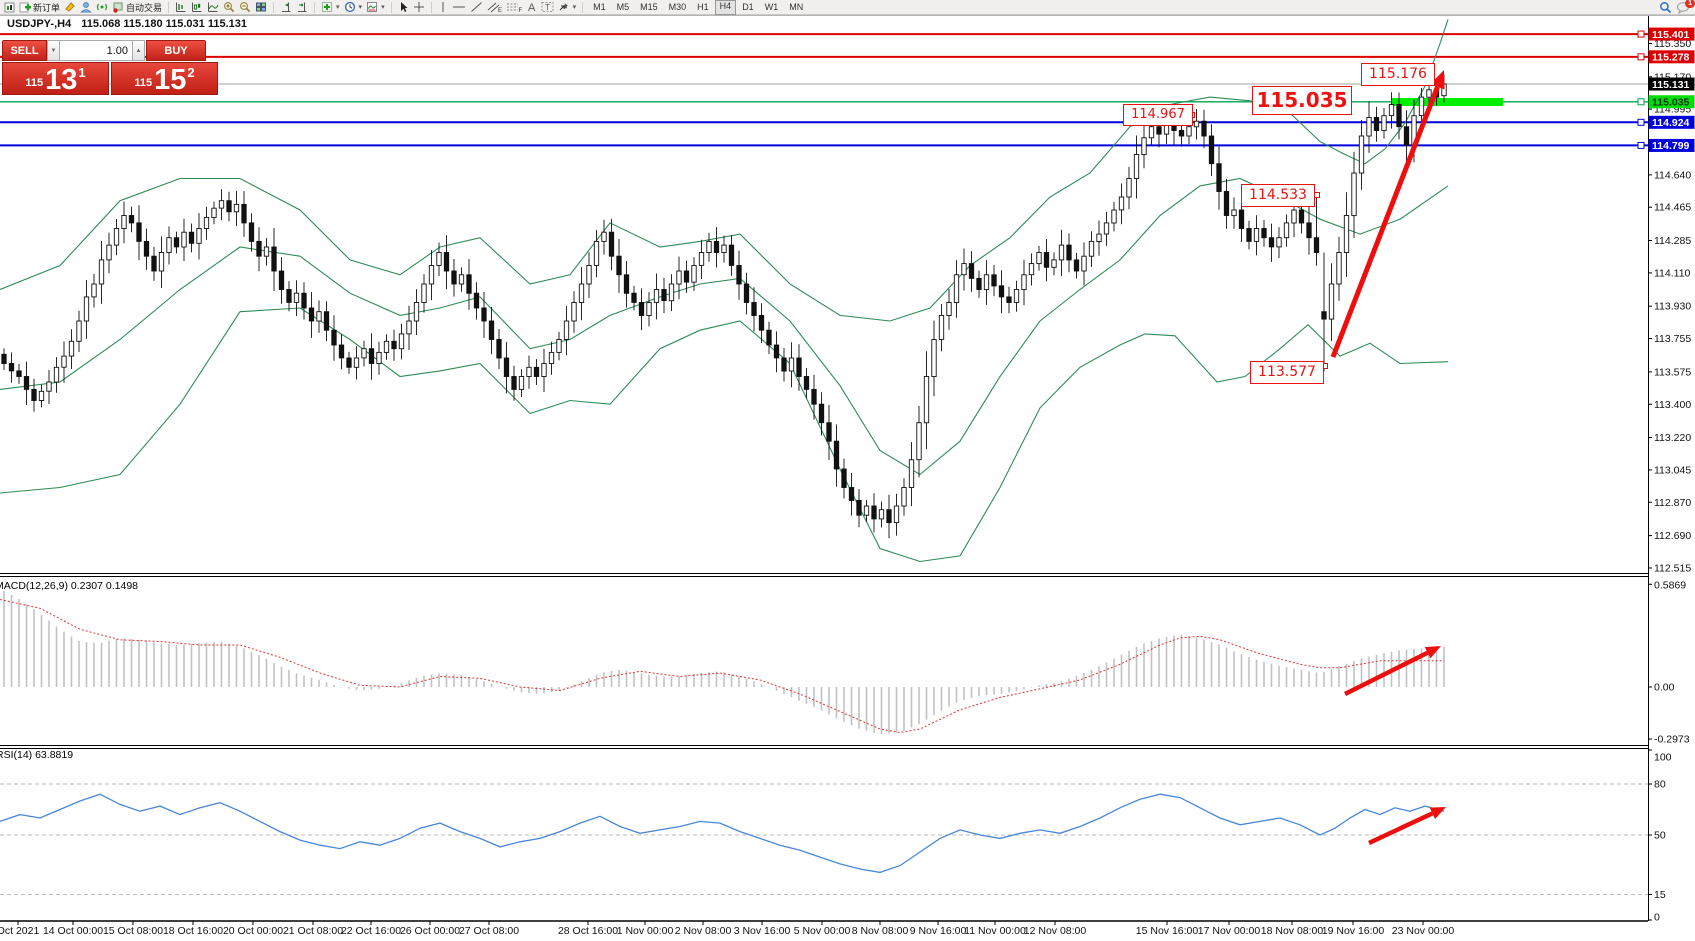 This screenshot has width=1695, height=941. Describe the element at coordinates (1287, 372) in the screenshot. I see `price-callout-113.577: 113.577` at that location.